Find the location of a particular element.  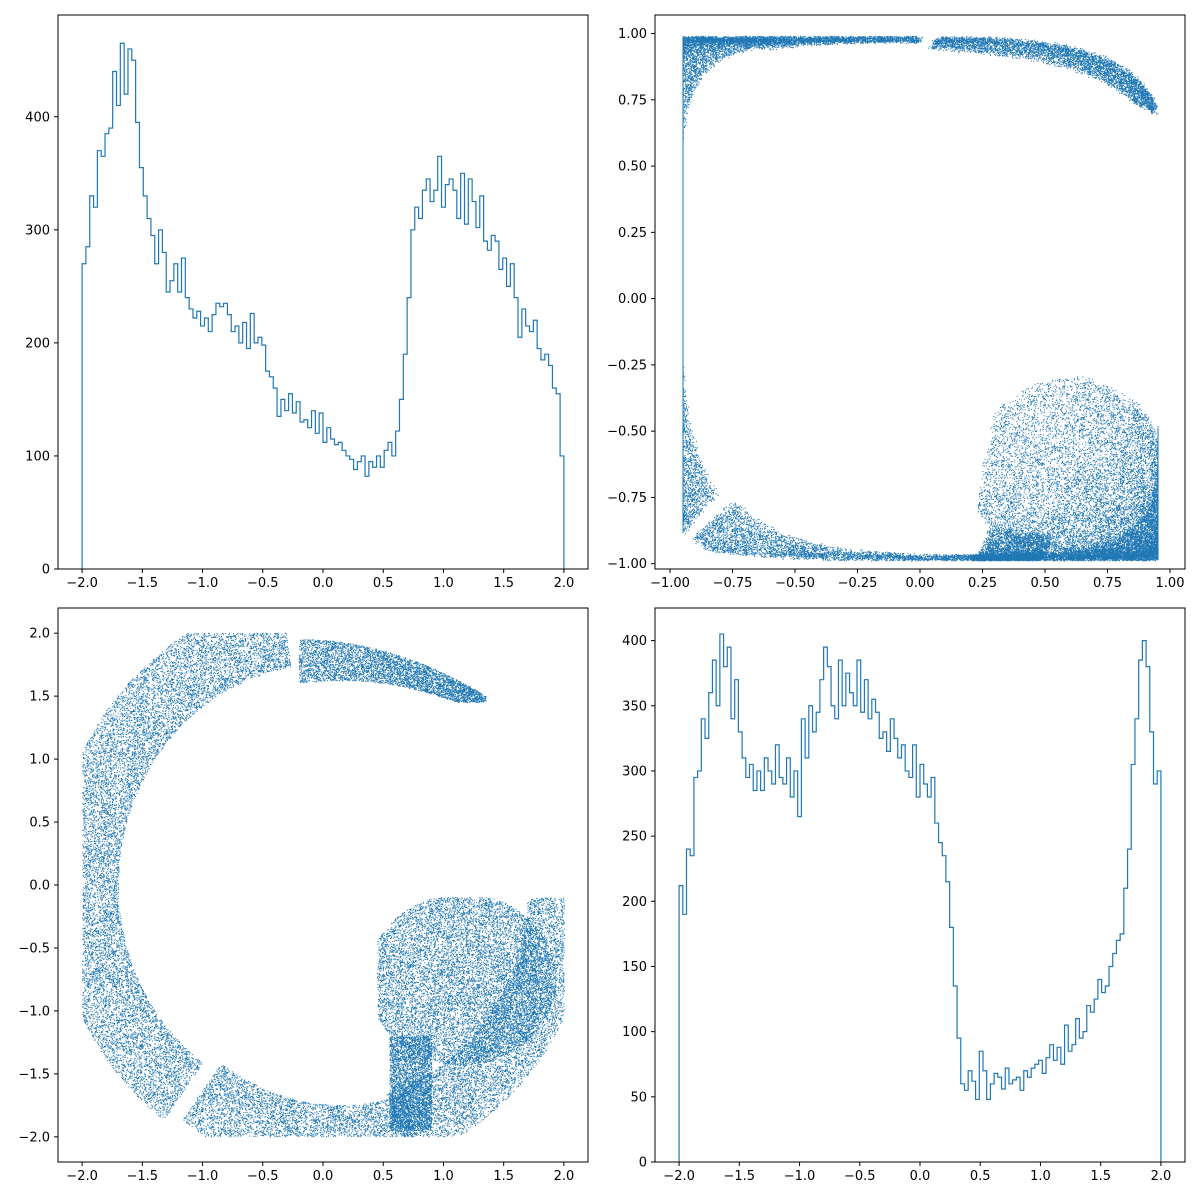

y-tick-label: 0.0 is located at coordinates (39, 886).